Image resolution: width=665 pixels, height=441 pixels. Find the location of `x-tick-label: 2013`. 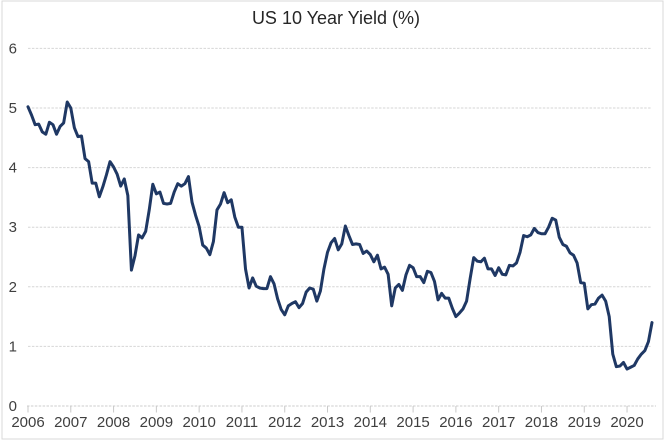

x-tick-label: 2013 is located at coordinates (327, 422).